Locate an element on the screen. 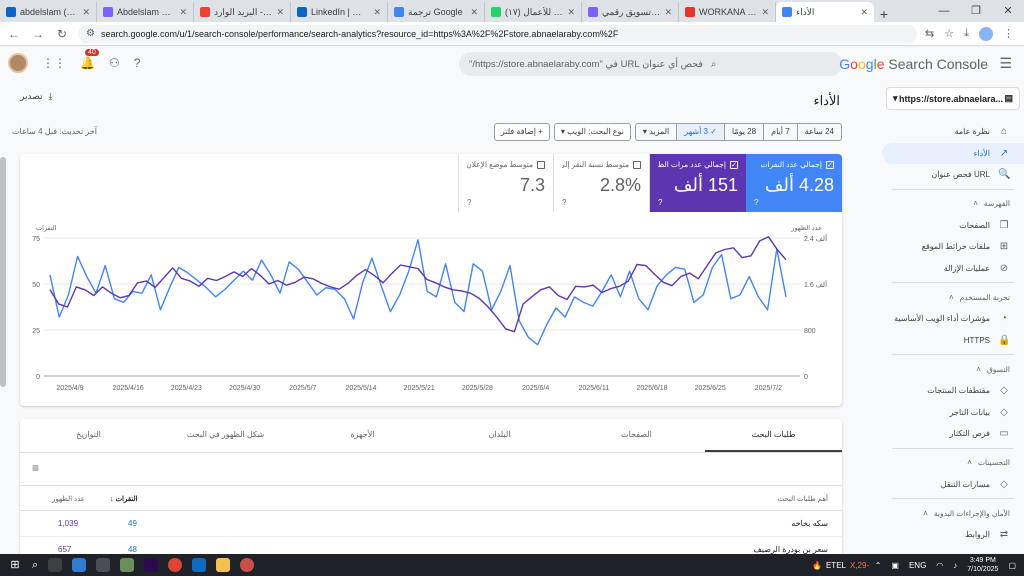  hamburger-menu-icon: ☰ is located at coordinates (1005, 63).